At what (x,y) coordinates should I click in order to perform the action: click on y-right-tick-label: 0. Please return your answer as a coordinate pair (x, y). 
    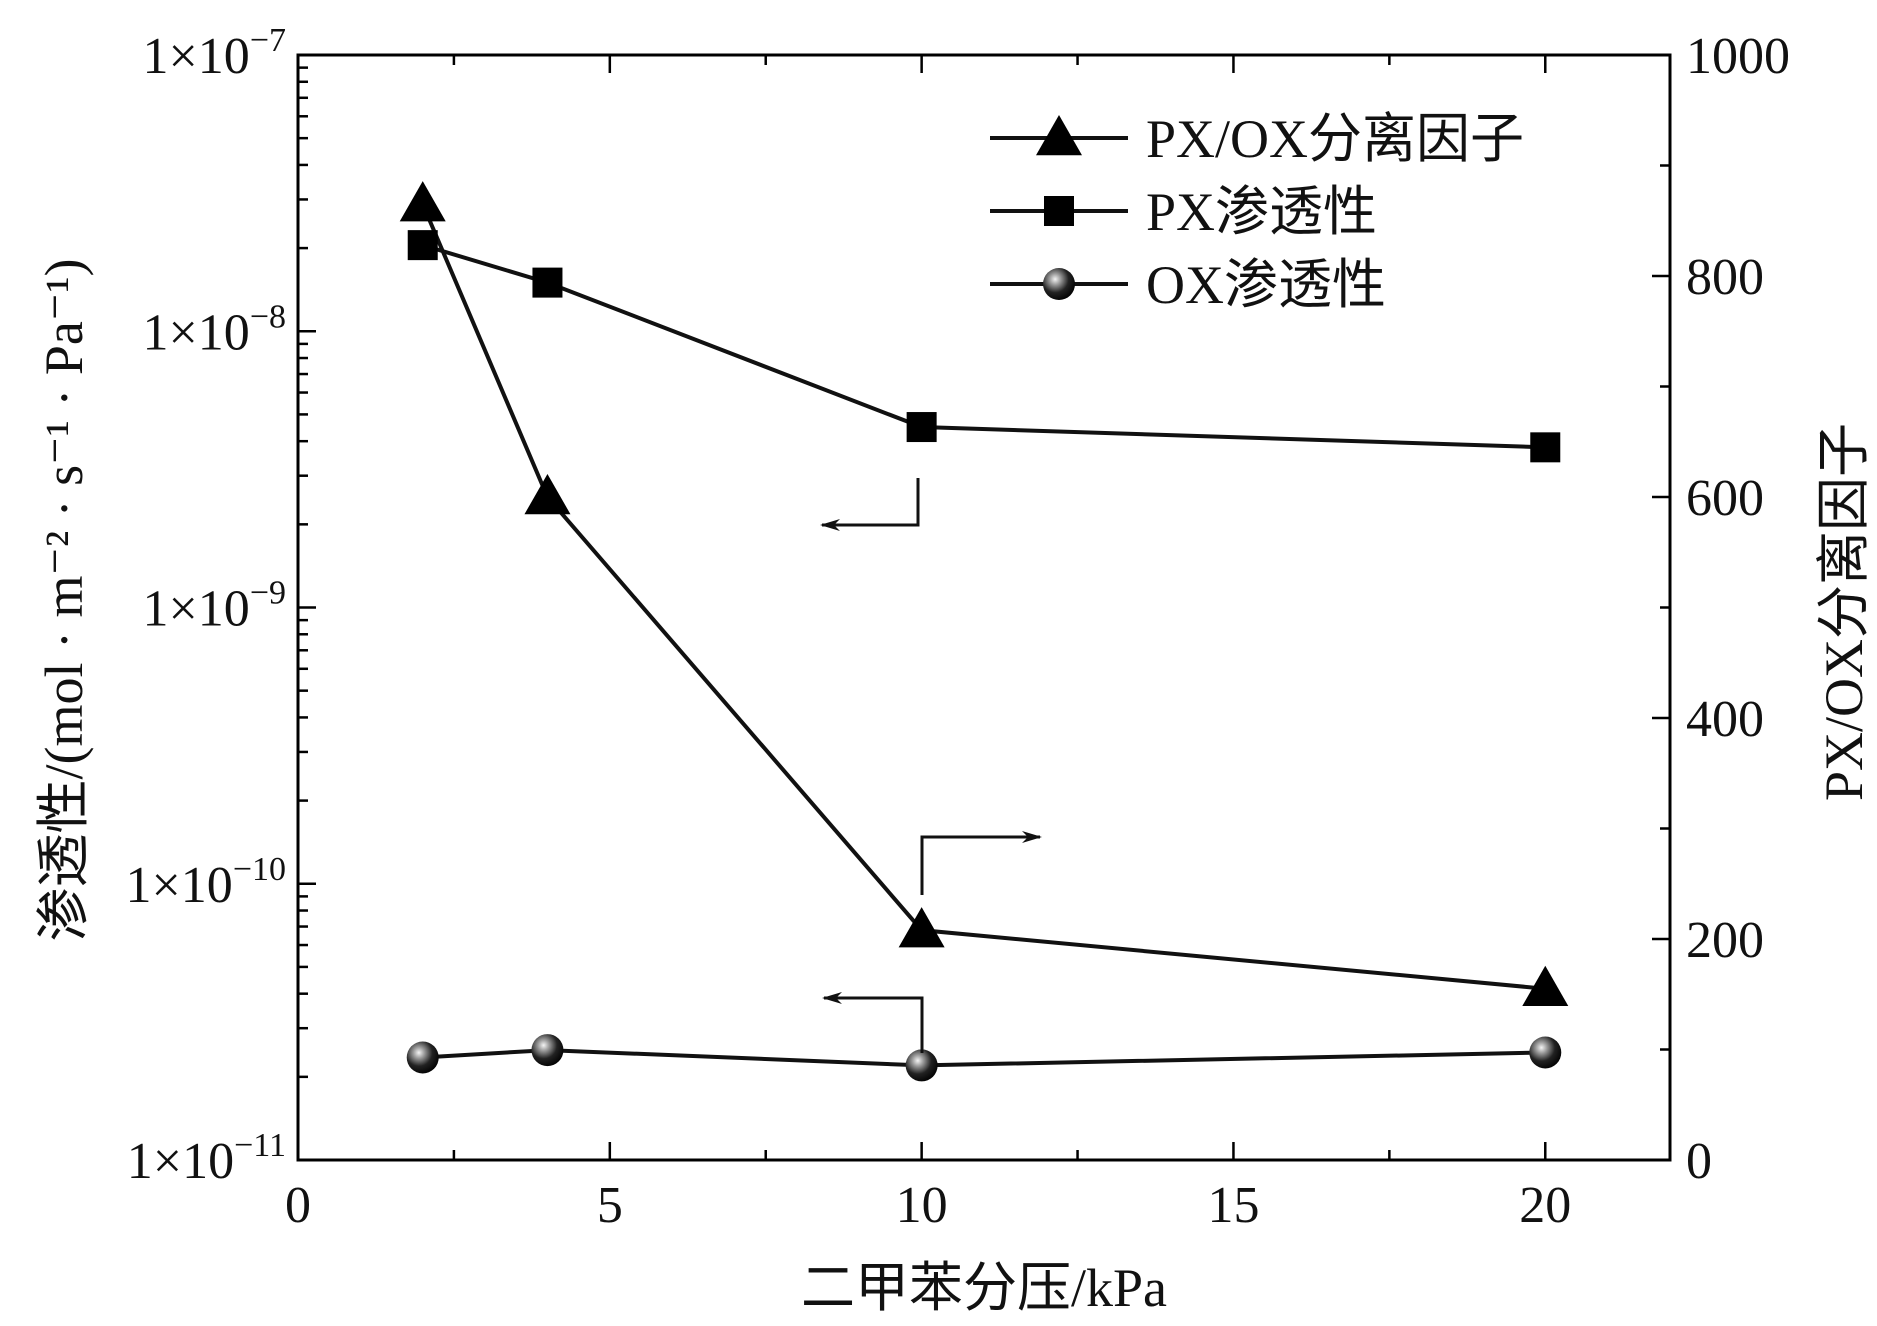
    Looking at the image, I should click on (1699, 1161).